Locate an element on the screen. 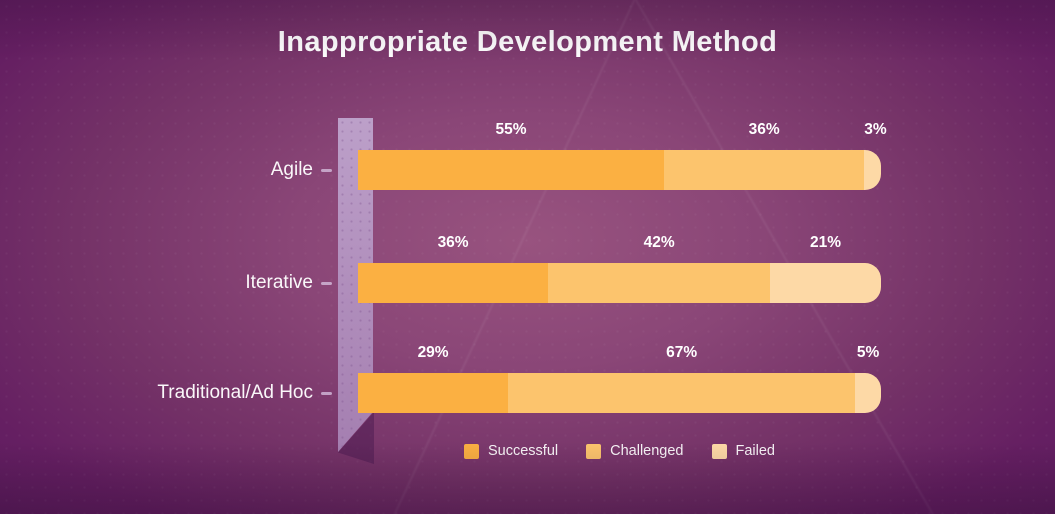  legend-swatch-failed is located at coordinates (719, 451).